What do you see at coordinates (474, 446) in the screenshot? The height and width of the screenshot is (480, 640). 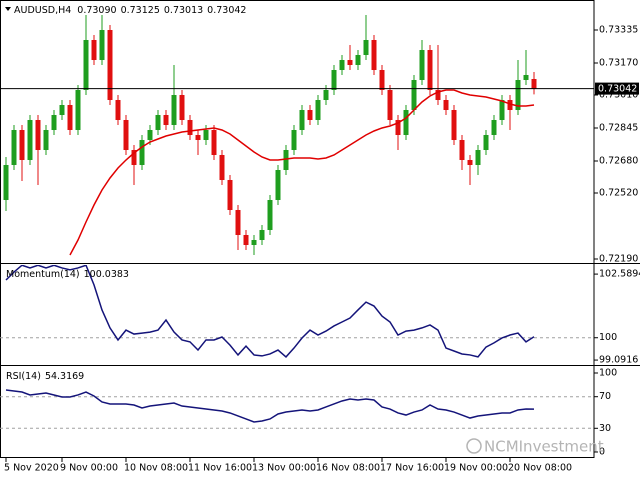 I see `watermark-logo` at bounding box center [474, 446].